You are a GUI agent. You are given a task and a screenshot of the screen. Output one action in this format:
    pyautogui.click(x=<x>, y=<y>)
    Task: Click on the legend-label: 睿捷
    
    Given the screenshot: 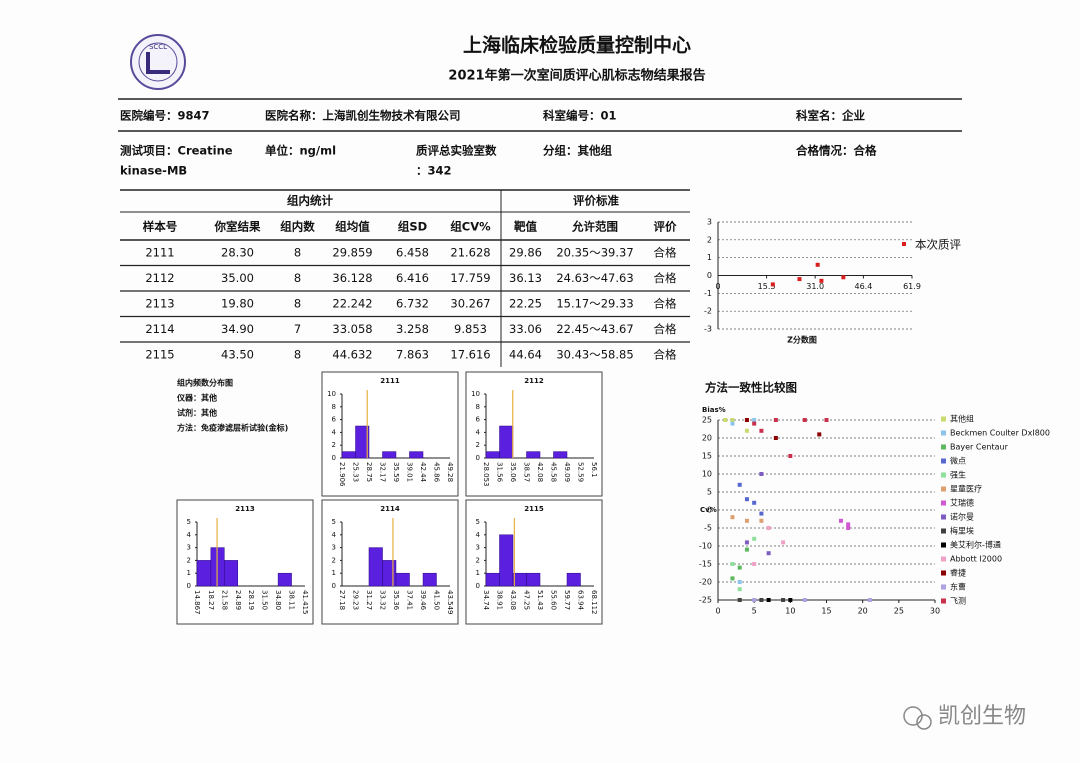 What is the action you would take?
    pyautogui.click(x=958, y=573)
    